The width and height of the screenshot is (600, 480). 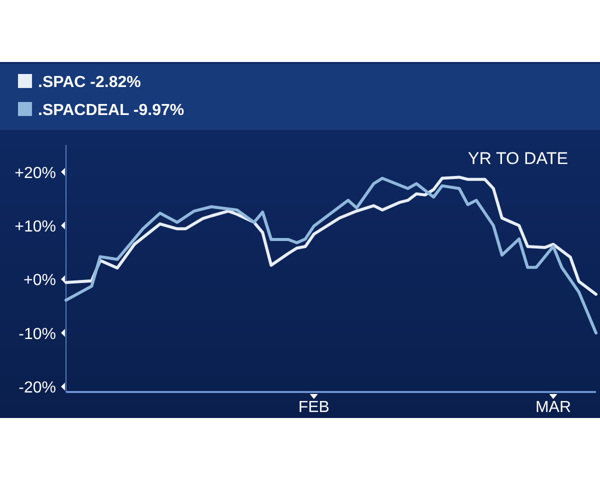 I want to click on legend-label: .SPAC -2.82%, so click(x=89, y=82).